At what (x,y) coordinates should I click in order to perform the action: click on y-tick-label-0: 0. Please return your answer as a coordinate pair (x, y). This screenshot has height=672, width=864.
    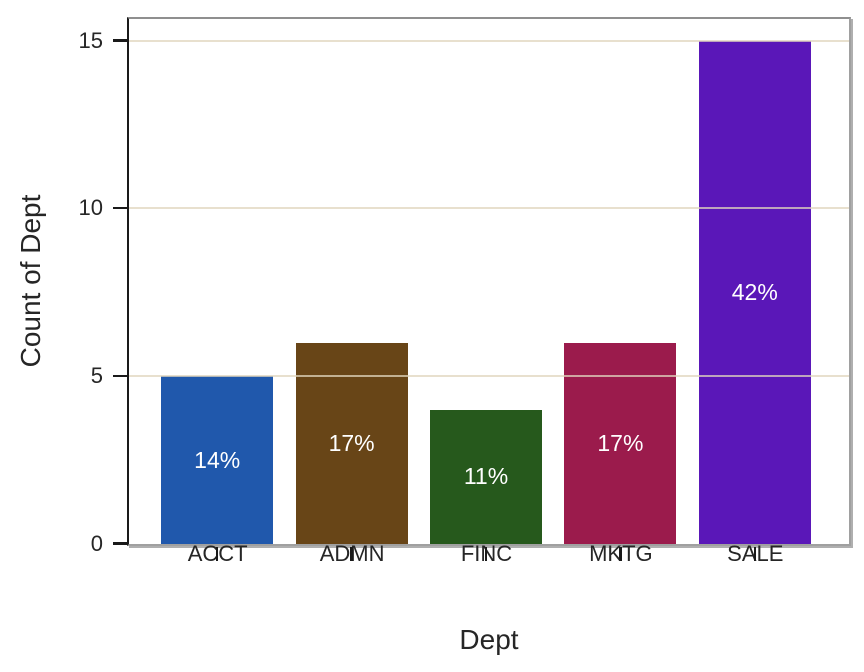
    Looking at the image, I should click on (96, 543).